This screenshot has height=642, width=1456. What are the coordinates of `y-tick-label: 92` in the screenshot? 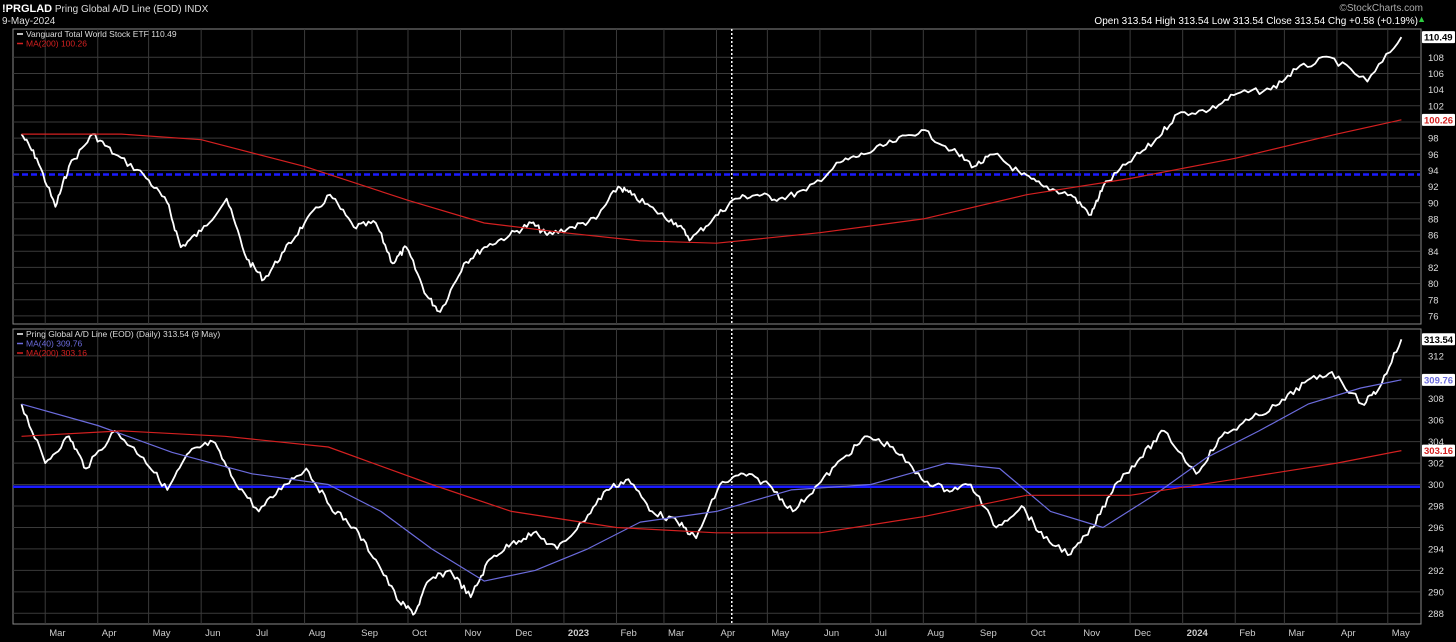 It's located at (1433, 187).